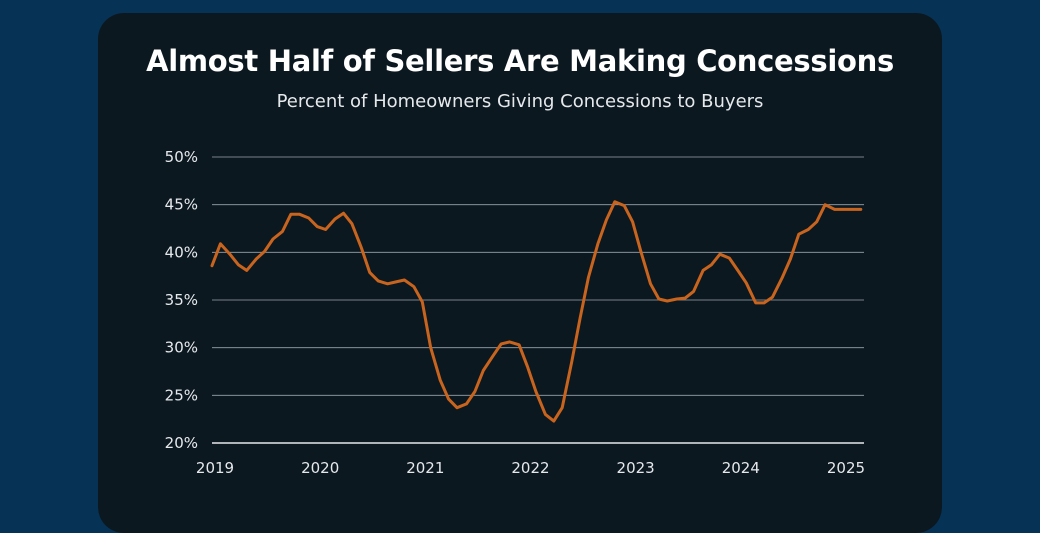 This screenshot has width=1040, height=533. What do you see at coordinates (320, 468) in the screenshot?
I see `x-tick-label: 2020` at bounding box center [320, 468].